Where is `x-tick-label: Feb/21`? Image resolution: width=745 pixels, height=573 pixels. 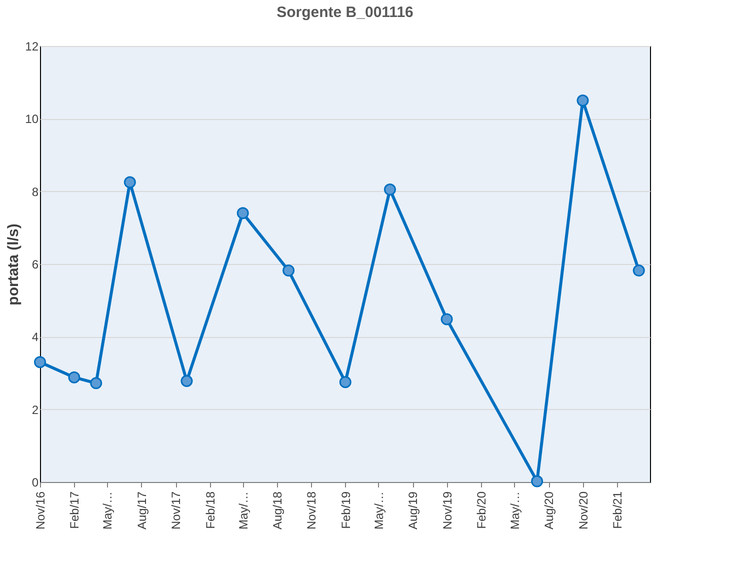 x-tick-label: Feb/21 is located at coordinates (617, 510).